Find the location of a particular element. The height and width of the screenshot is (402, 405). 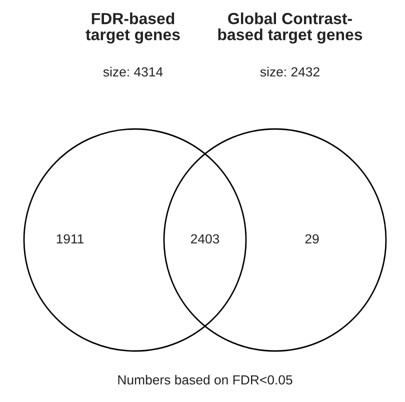

data-label: 2403 is located at coordinates (205, 239).